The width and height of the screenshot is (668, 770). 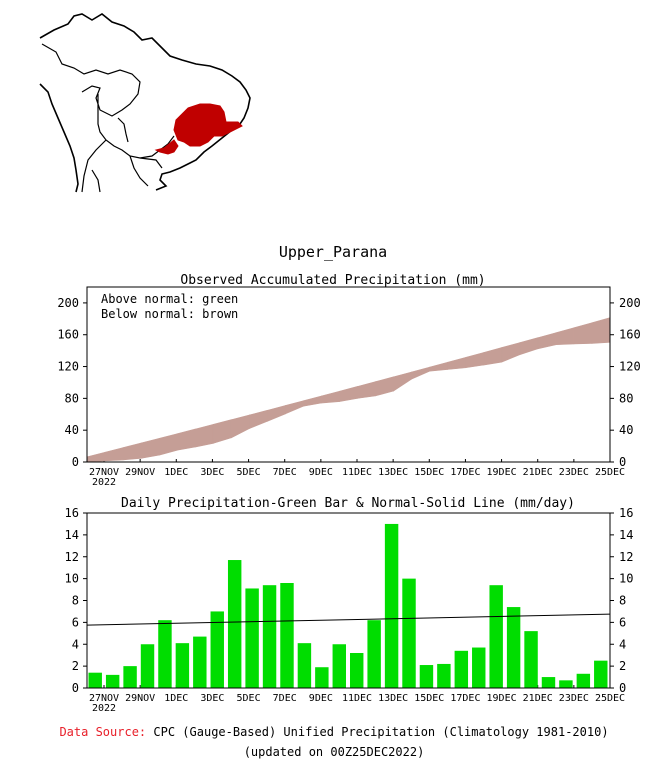 I want to click on daily-xtick-label: 15DEC, so click(x=429, y=698).